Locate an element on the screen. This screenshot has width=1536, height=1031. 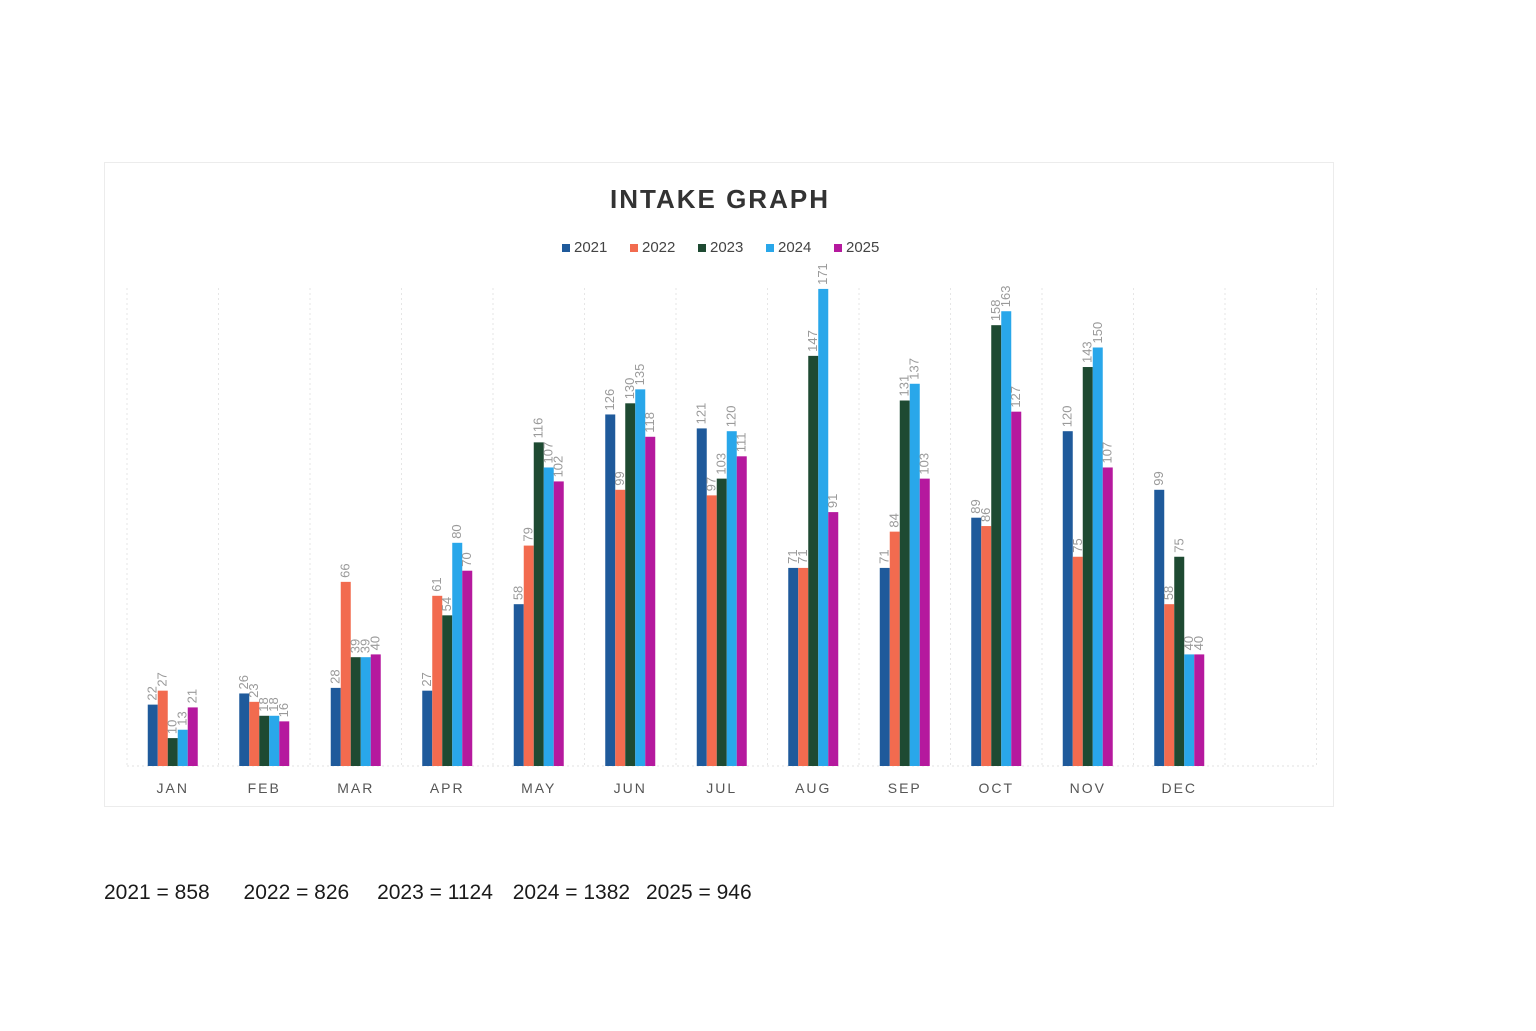
bar-jan-2022 is located at coordinates (162, 728).